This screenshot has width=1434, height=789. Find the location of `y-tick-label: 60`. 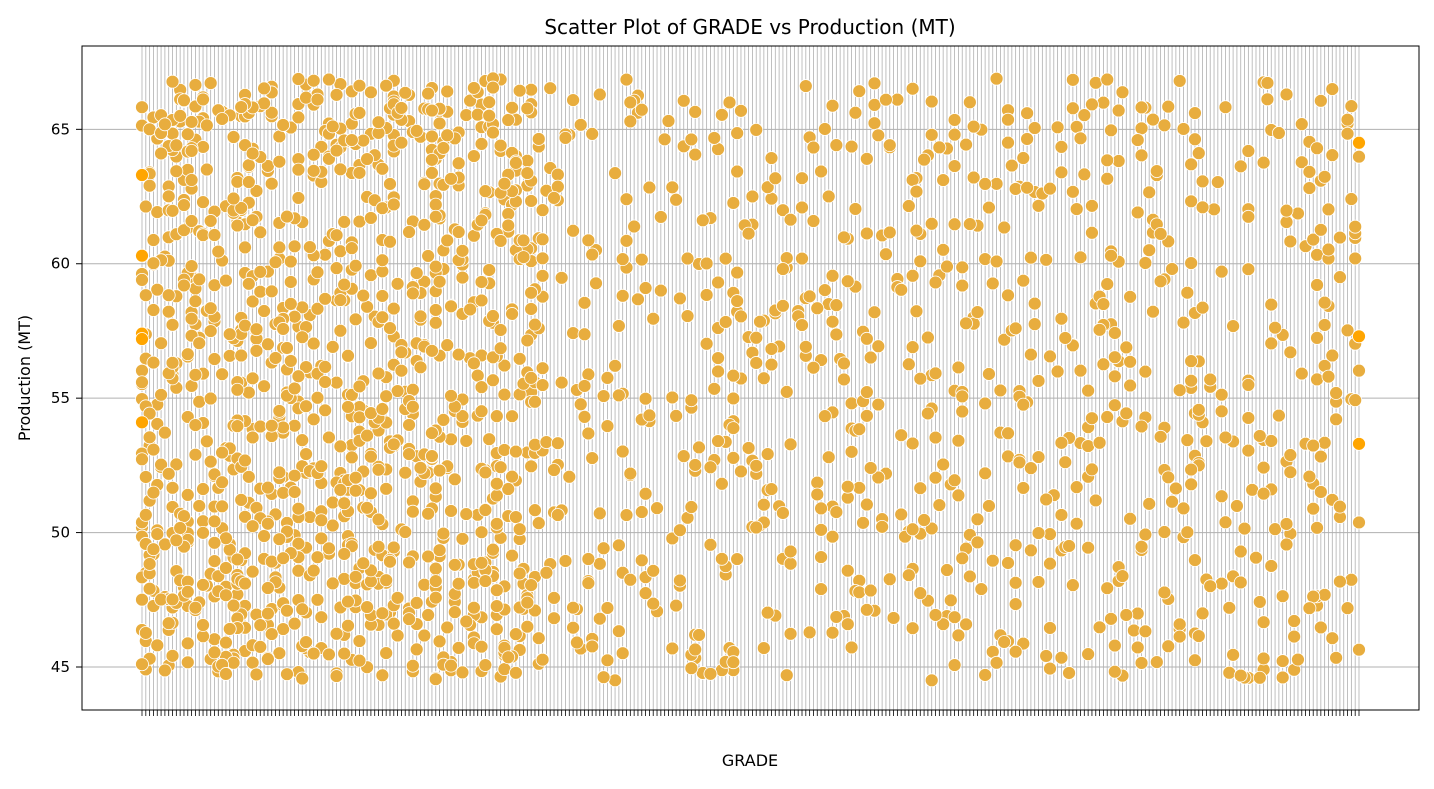

y-tick-label: 60 is located at coordinates (60, 264).